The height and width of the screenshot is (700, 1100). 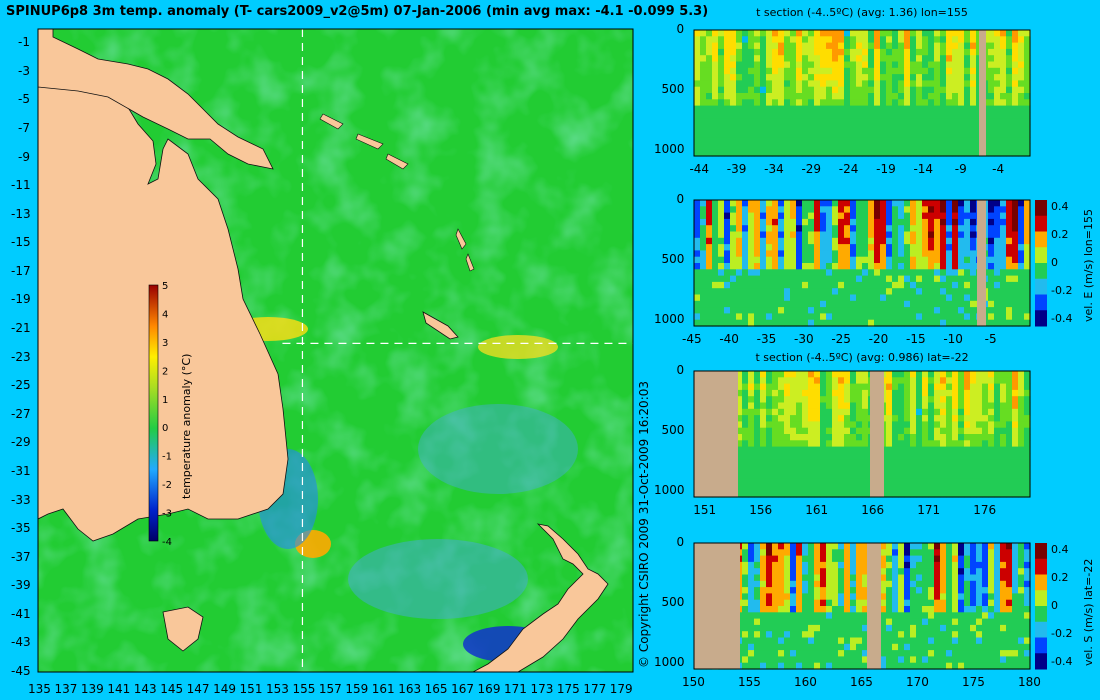 What do you see at coordinates (862, 434) in the screenshot?
I see `t-section-lat-plot` at bounding box center [862, 434].